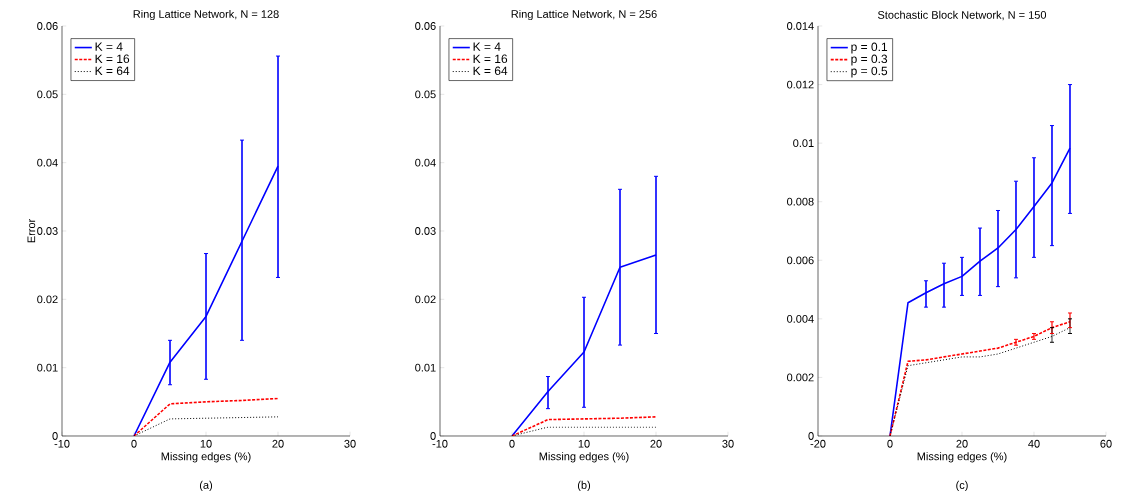  I want to click on x-tick-label: 60, so click(1106, 443).